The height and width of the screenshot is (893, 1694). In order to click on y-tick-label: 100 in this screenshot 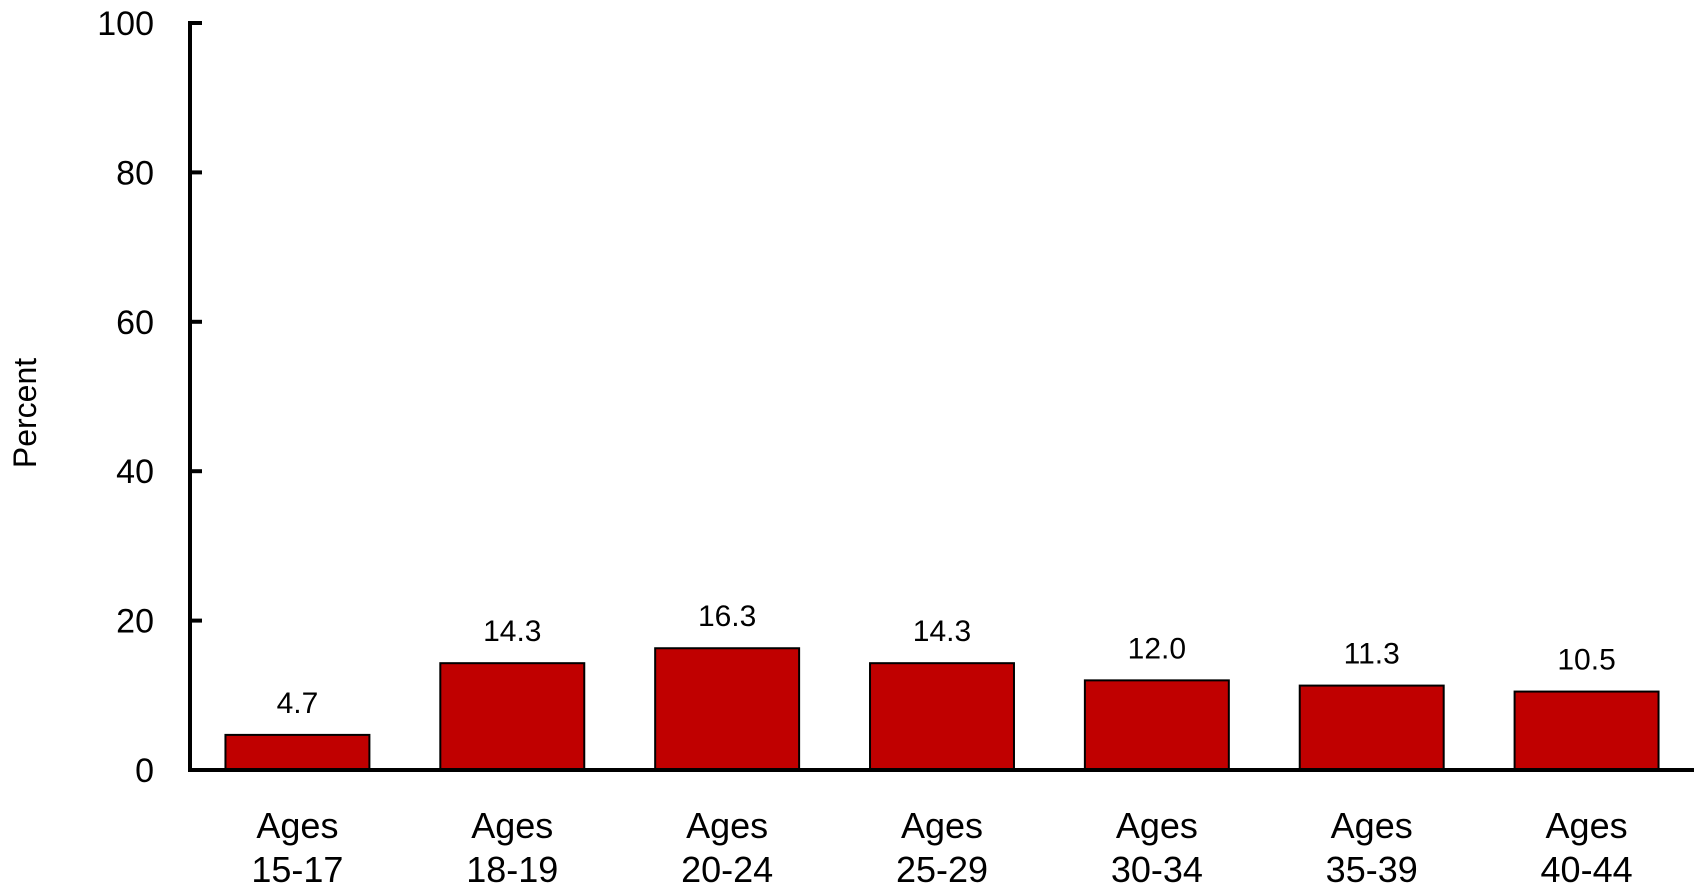, I will do `click(125, 24)`.